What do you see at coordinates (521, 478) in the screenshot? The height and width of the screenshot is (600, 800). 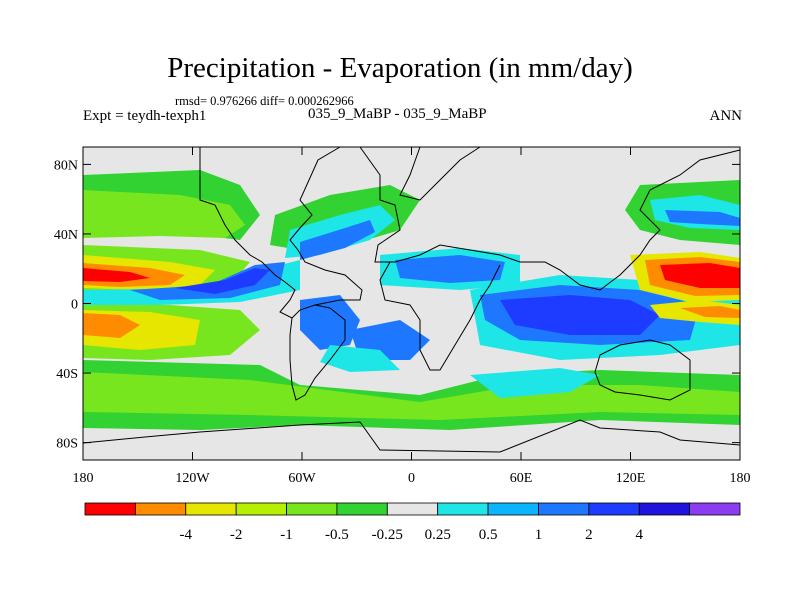 I see `x-tick-label: 60E` at bounding box center [521, 478].